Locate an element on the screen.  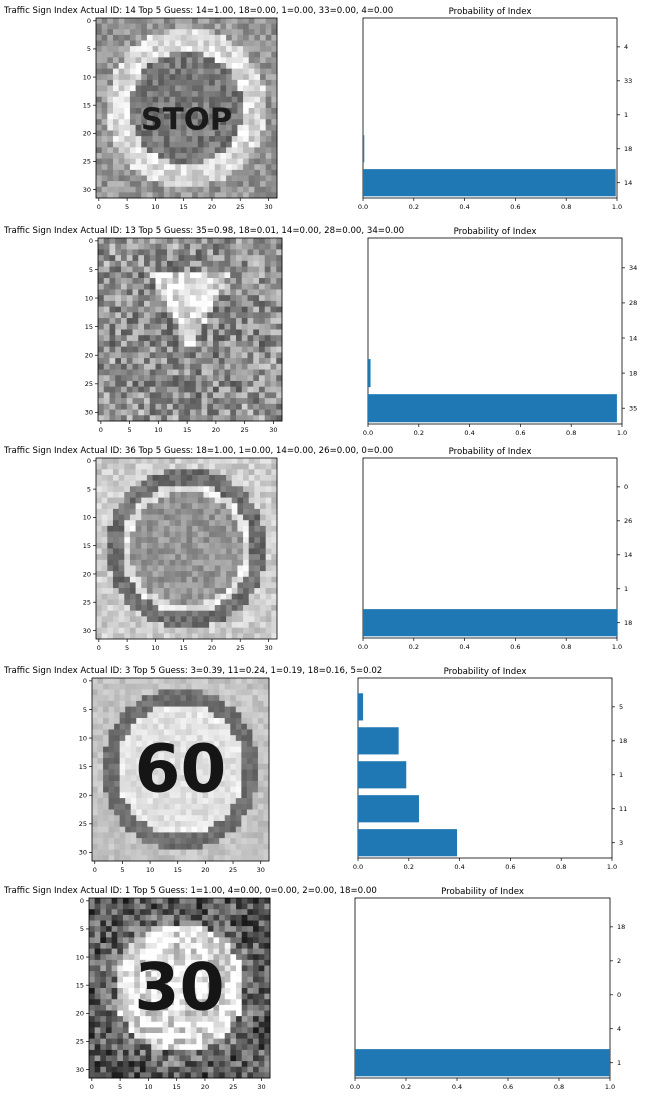
ytick-label: 26 is located at coordinates (628, 521).